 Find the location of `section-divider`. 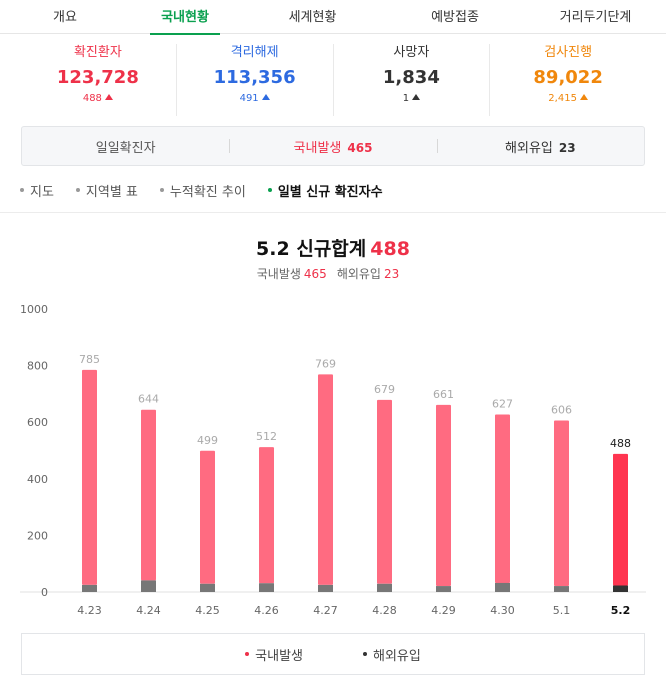

section-divider is located at coordinates (333, 212).